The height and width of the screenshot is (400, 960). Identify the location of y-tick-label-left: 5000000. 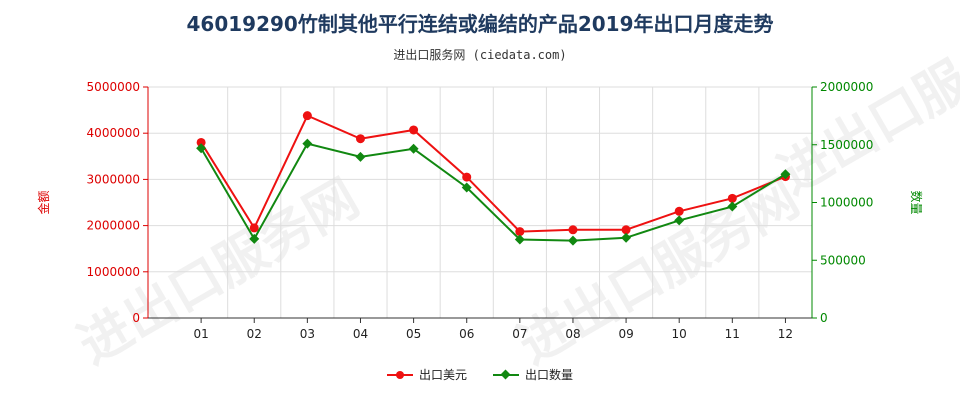
(113, 87).